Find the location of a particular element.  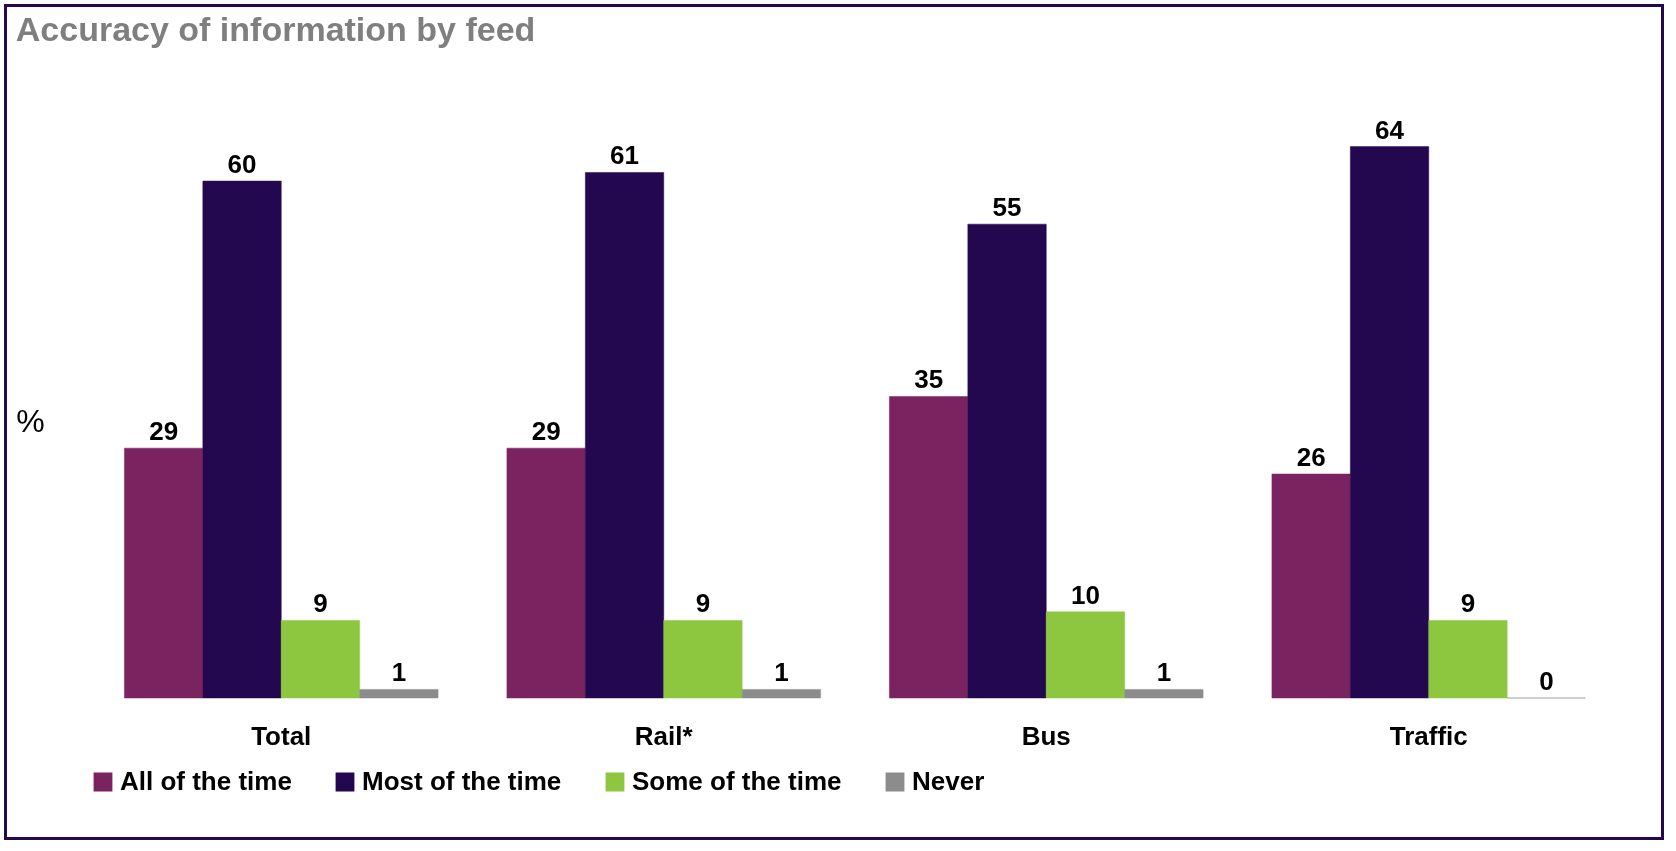

y-axis-title: % is located at coordinates (30, 420).